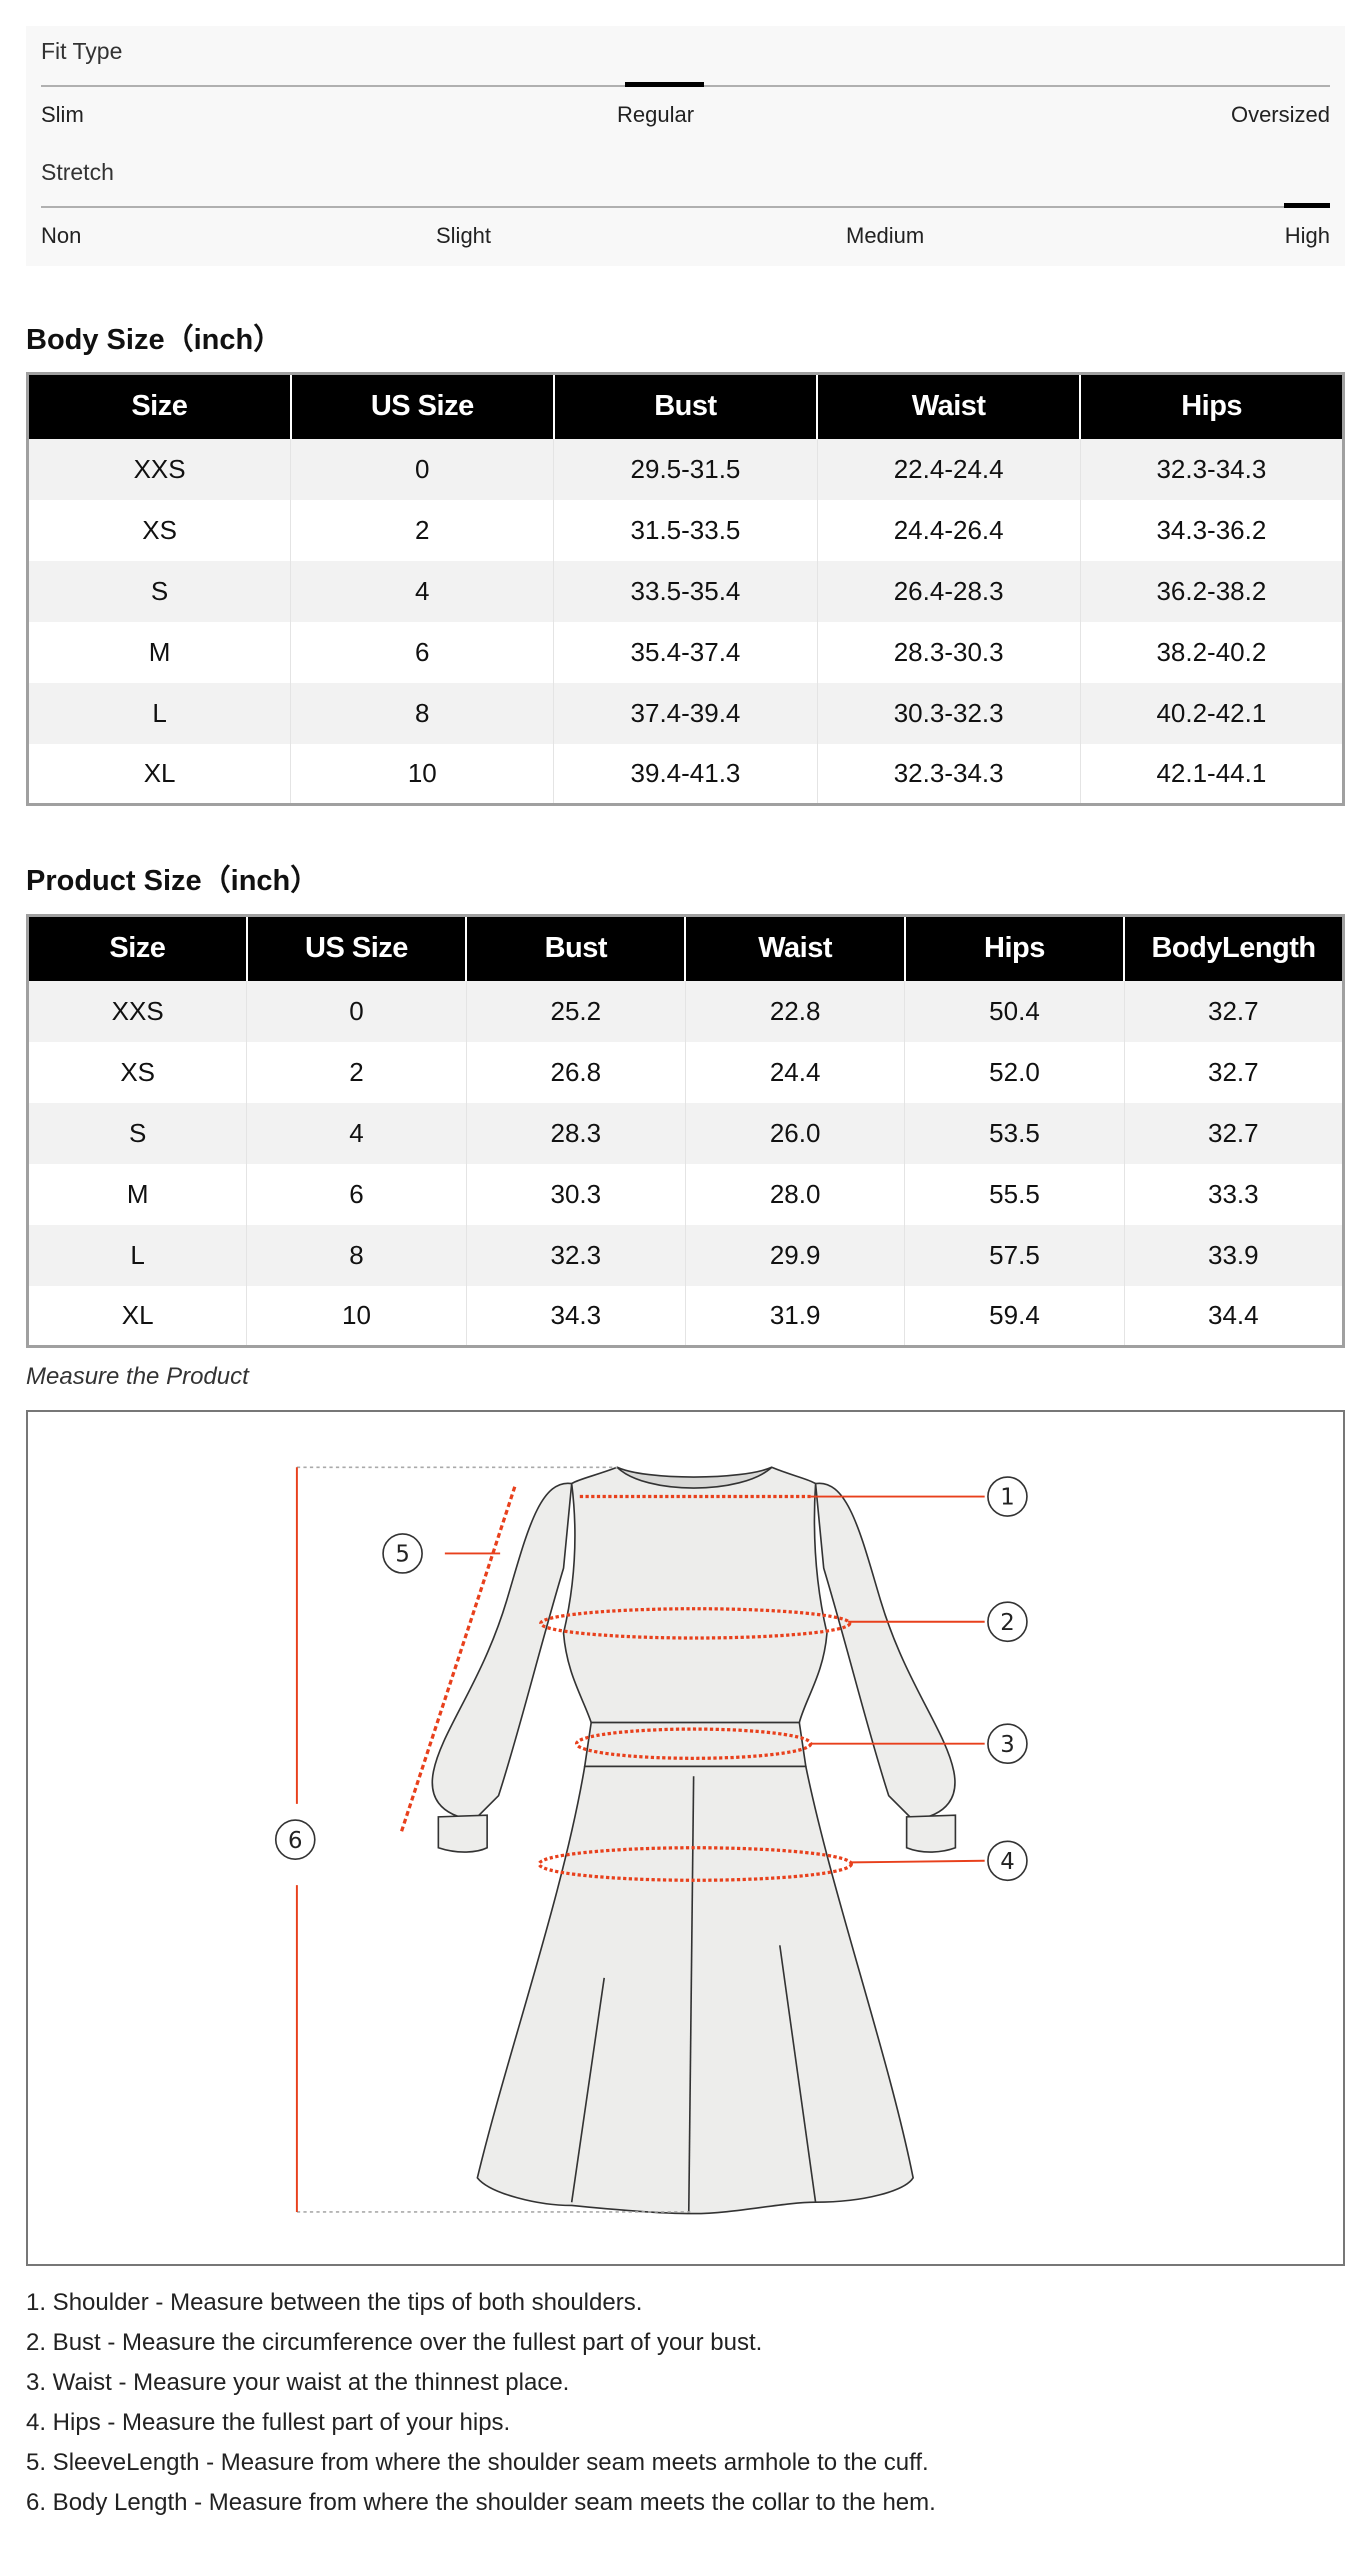 The width and height of the screenshot is (1371, 2560). I want to click on table-row: XL 10 34.3 31.9 59.4 34.4, so click(685, 1316).